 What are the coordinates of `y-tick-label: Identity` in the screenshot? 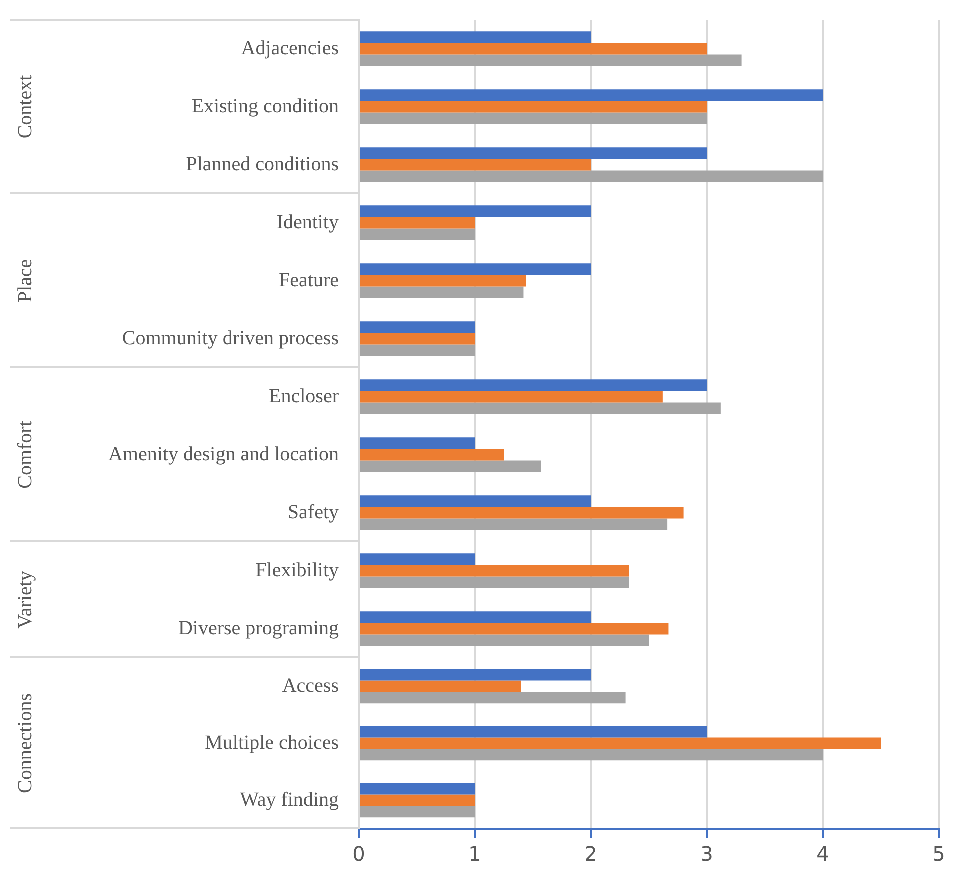 It's located at (307, 222).